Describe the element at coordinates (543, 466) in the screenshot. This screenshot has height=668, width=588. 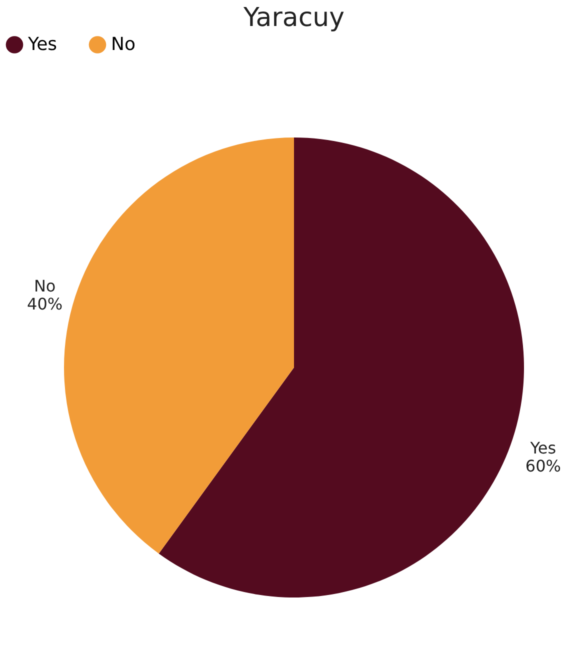
I see `data-label: 60%` at that location.